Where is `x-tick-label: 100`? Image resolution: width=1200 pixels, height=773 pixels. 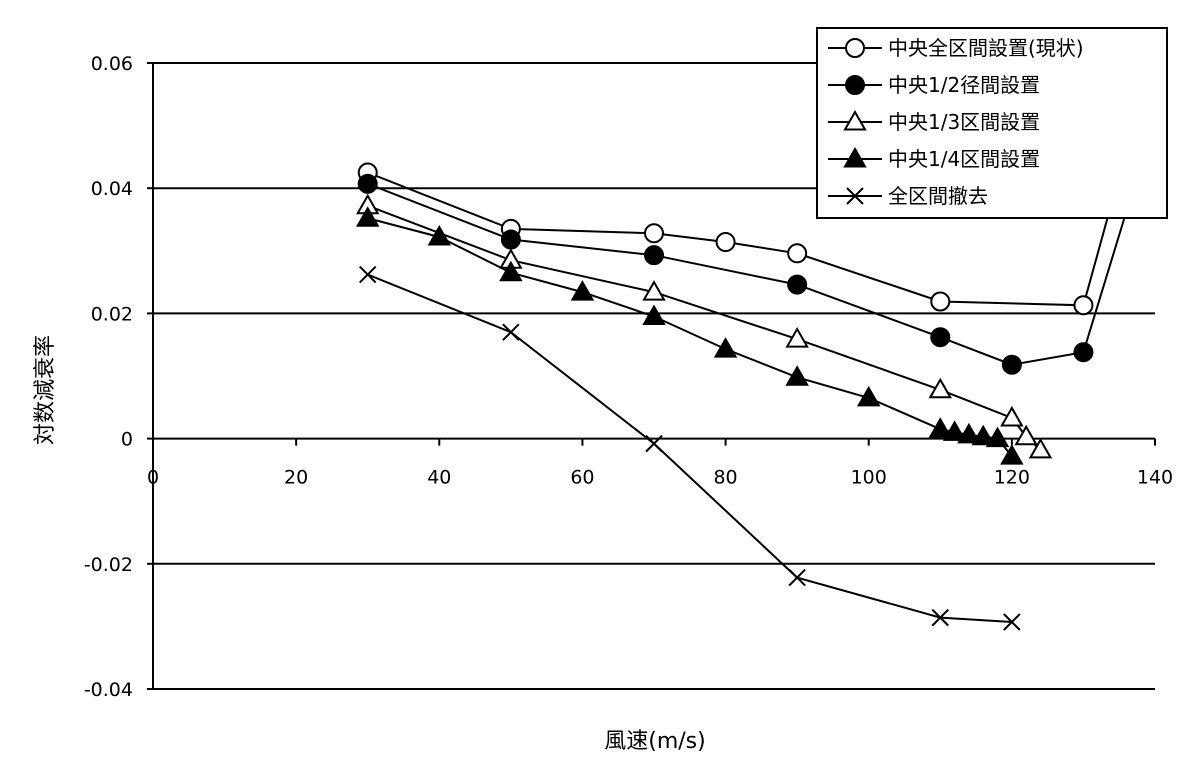 x-tick-label: 100 is located at coordinates (869, 478).